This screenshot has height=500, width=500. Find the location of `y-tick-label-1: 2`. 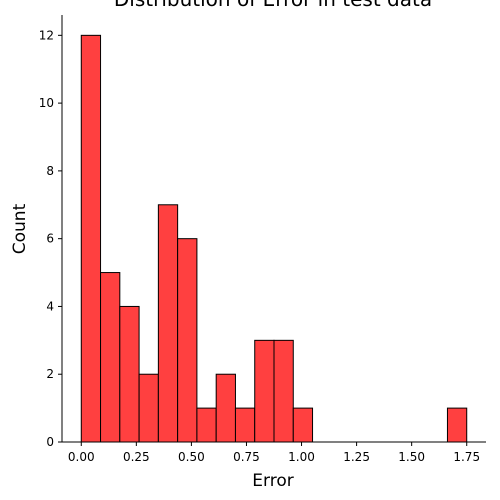

y-tick-label-1: 2 is located at coordinates (50, 374).